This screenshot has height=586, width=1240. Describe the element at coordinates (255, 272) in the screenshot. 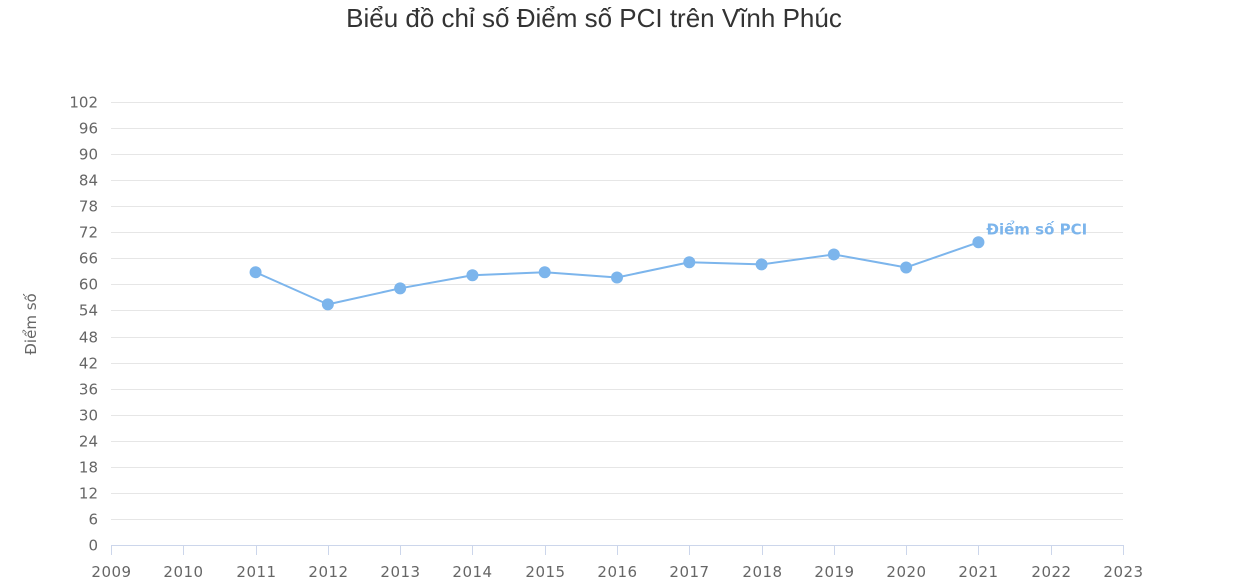

I see `data-point-2011` at that location.